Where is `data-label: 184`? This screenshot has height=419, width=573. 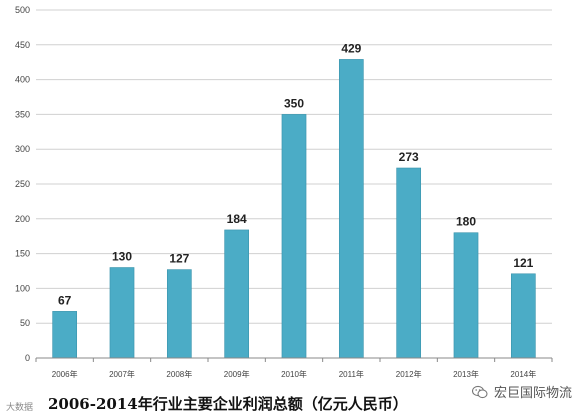 data-label: 184 is located at coordinates (237, 219).